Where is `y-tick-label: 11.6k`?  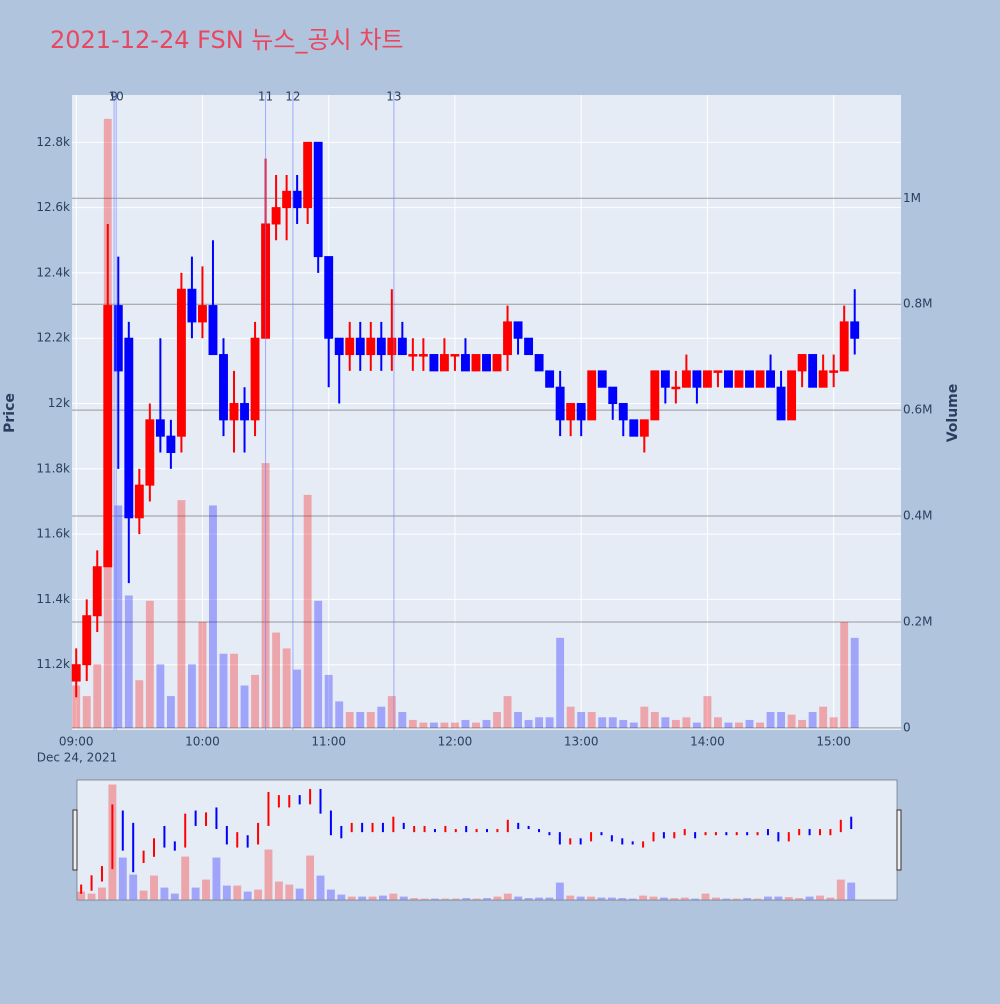 y-tick-label: 11.6k is located at coordinates (53, 534).